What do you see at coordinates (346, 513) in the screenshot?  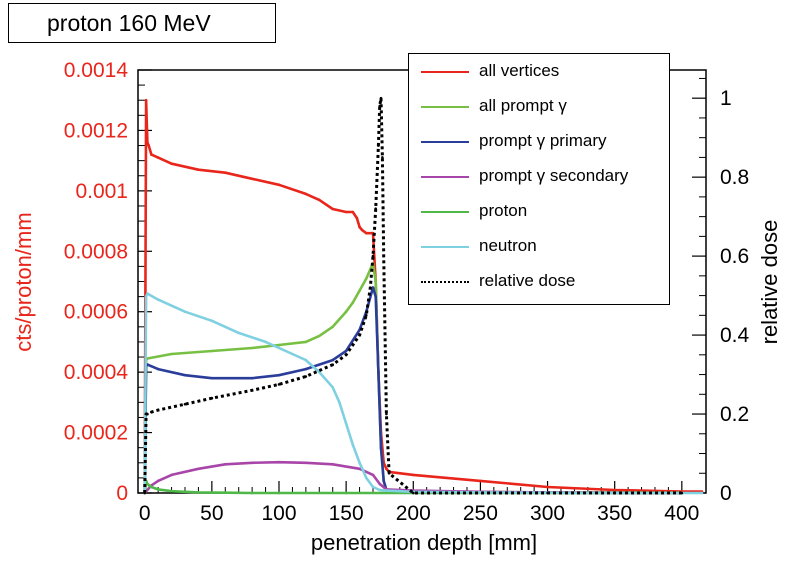 I see `x-tick-label: 150` at bounding box center [346, 513].